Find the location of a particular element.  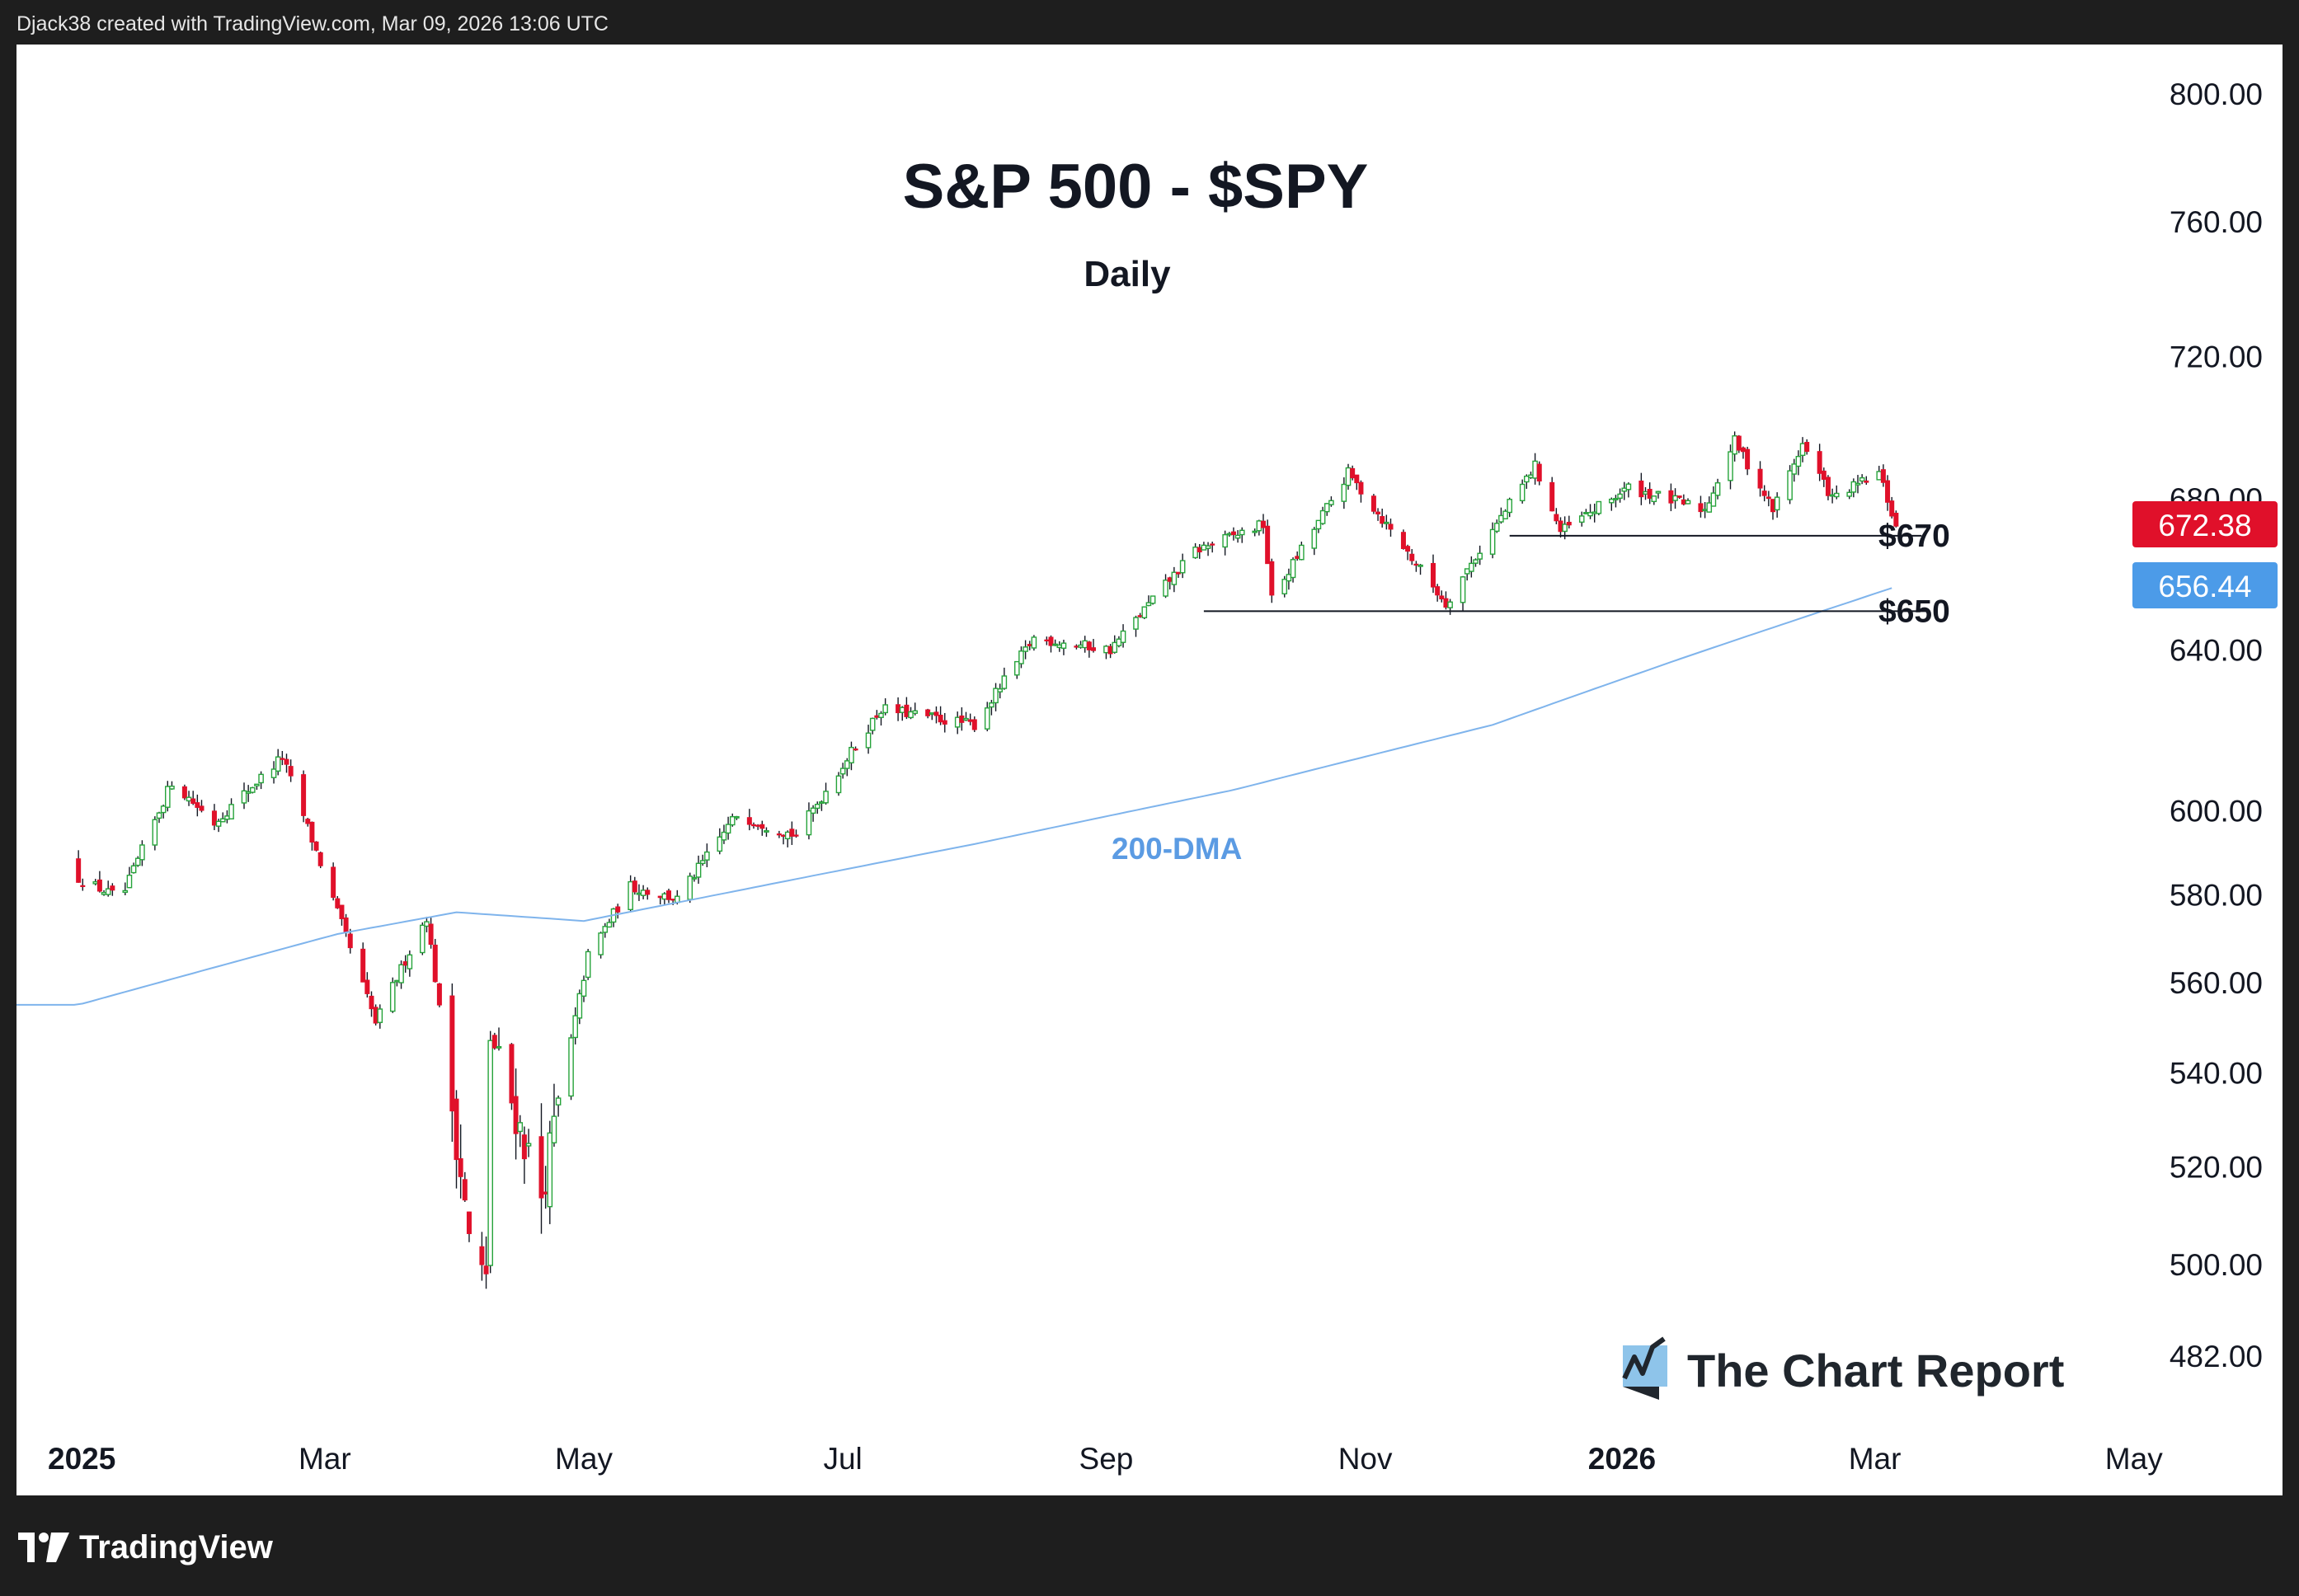

chart-subtitle: Daily is located at coordinates (1127, 274).